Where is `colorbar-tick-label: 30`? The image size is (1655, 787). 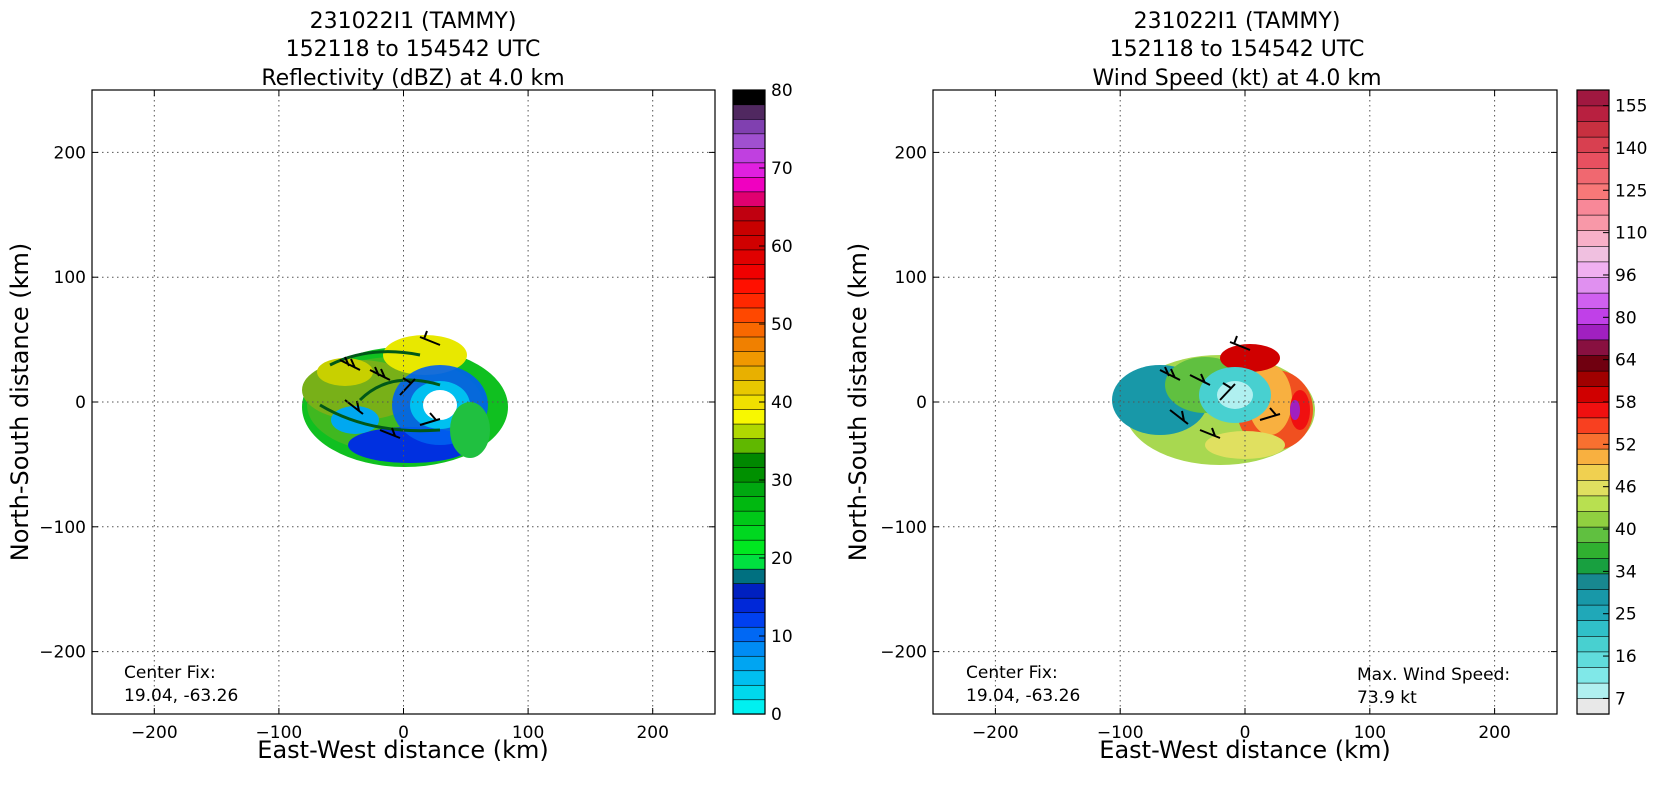
colorbar-tick-label: 30 is located at coordinates (782, 481).